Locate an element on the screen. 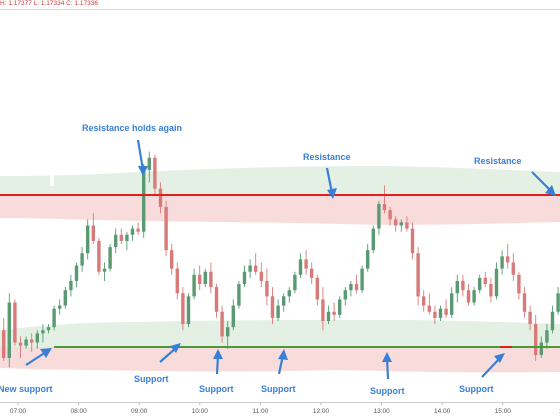  arrow-resistance-holds is located at coordinates (142, 157).